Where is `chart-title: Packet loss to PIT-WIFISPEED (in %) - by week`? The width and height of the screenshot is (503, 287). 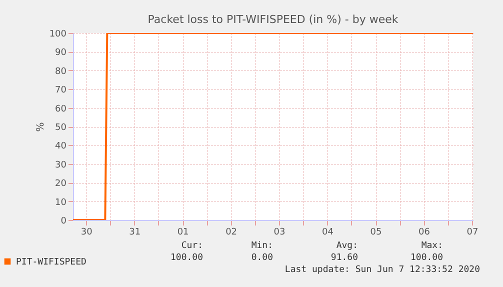
chart-title: Packet loss to PIT-WIFISPEED (in %) - by week is located at coordinates (273, 19).